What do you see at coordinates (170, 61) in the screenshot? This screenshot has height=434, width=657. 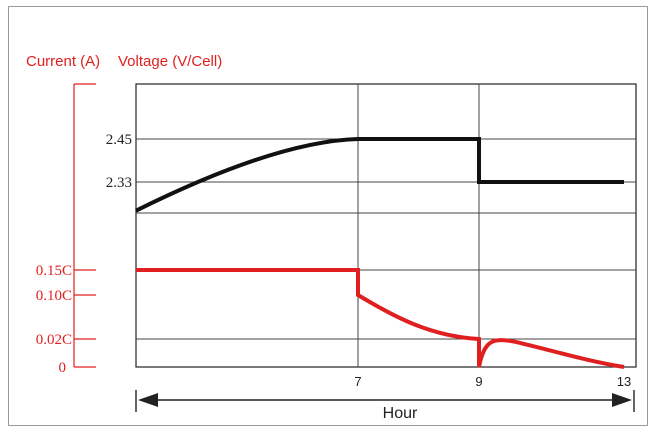 I see `voltage-axis-label: Voltage (V/Cell)` at bounding box center [170, 61].